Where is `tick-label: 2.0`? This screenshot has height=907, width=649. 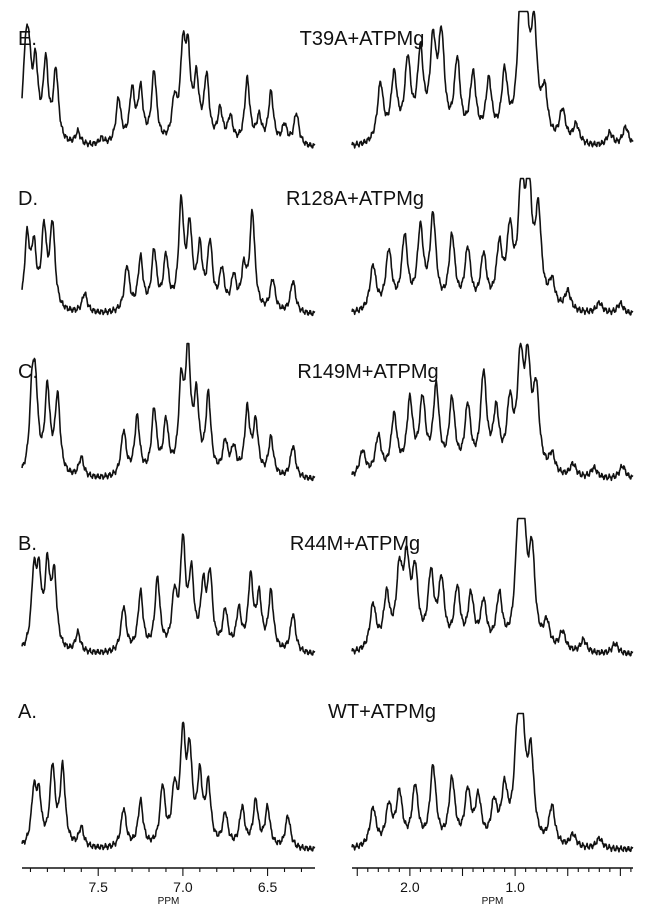 tick-label: 2.0 is located at coordinates (410, 887).